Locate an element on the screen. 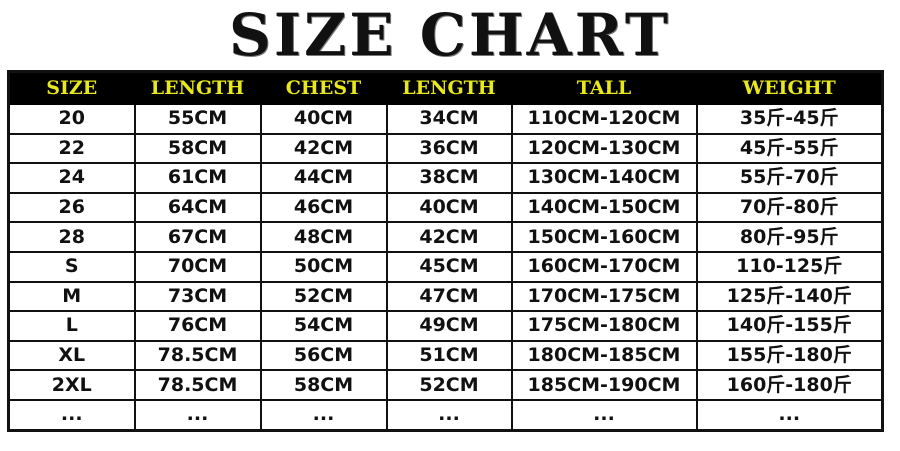 The width and height of the screenshot is (900, 451). table-cell: S is located at coordinates (71, 266).